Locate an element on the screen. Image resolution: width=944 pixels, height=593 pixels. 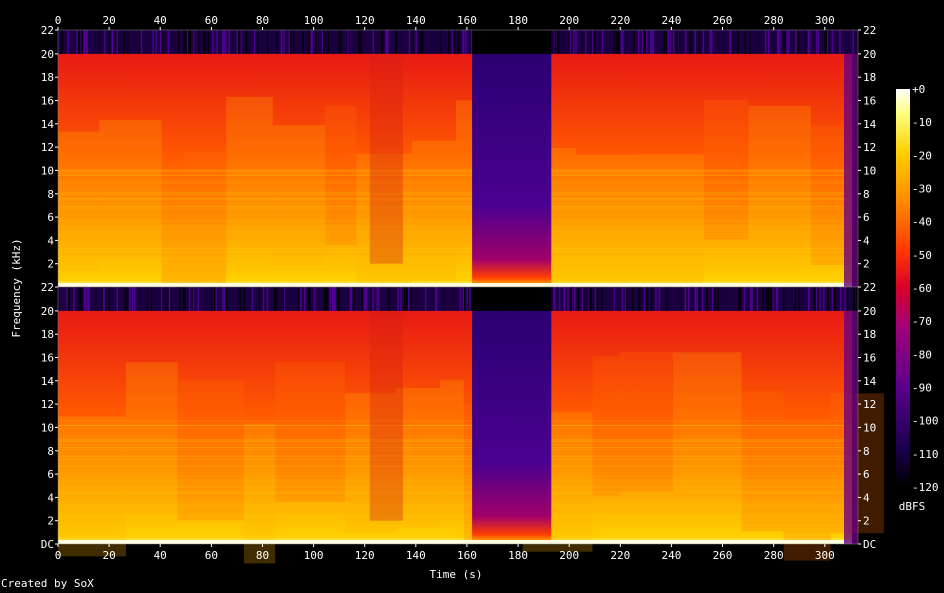
y-tick-label-left: 2 is located at coordinates (50, 264).